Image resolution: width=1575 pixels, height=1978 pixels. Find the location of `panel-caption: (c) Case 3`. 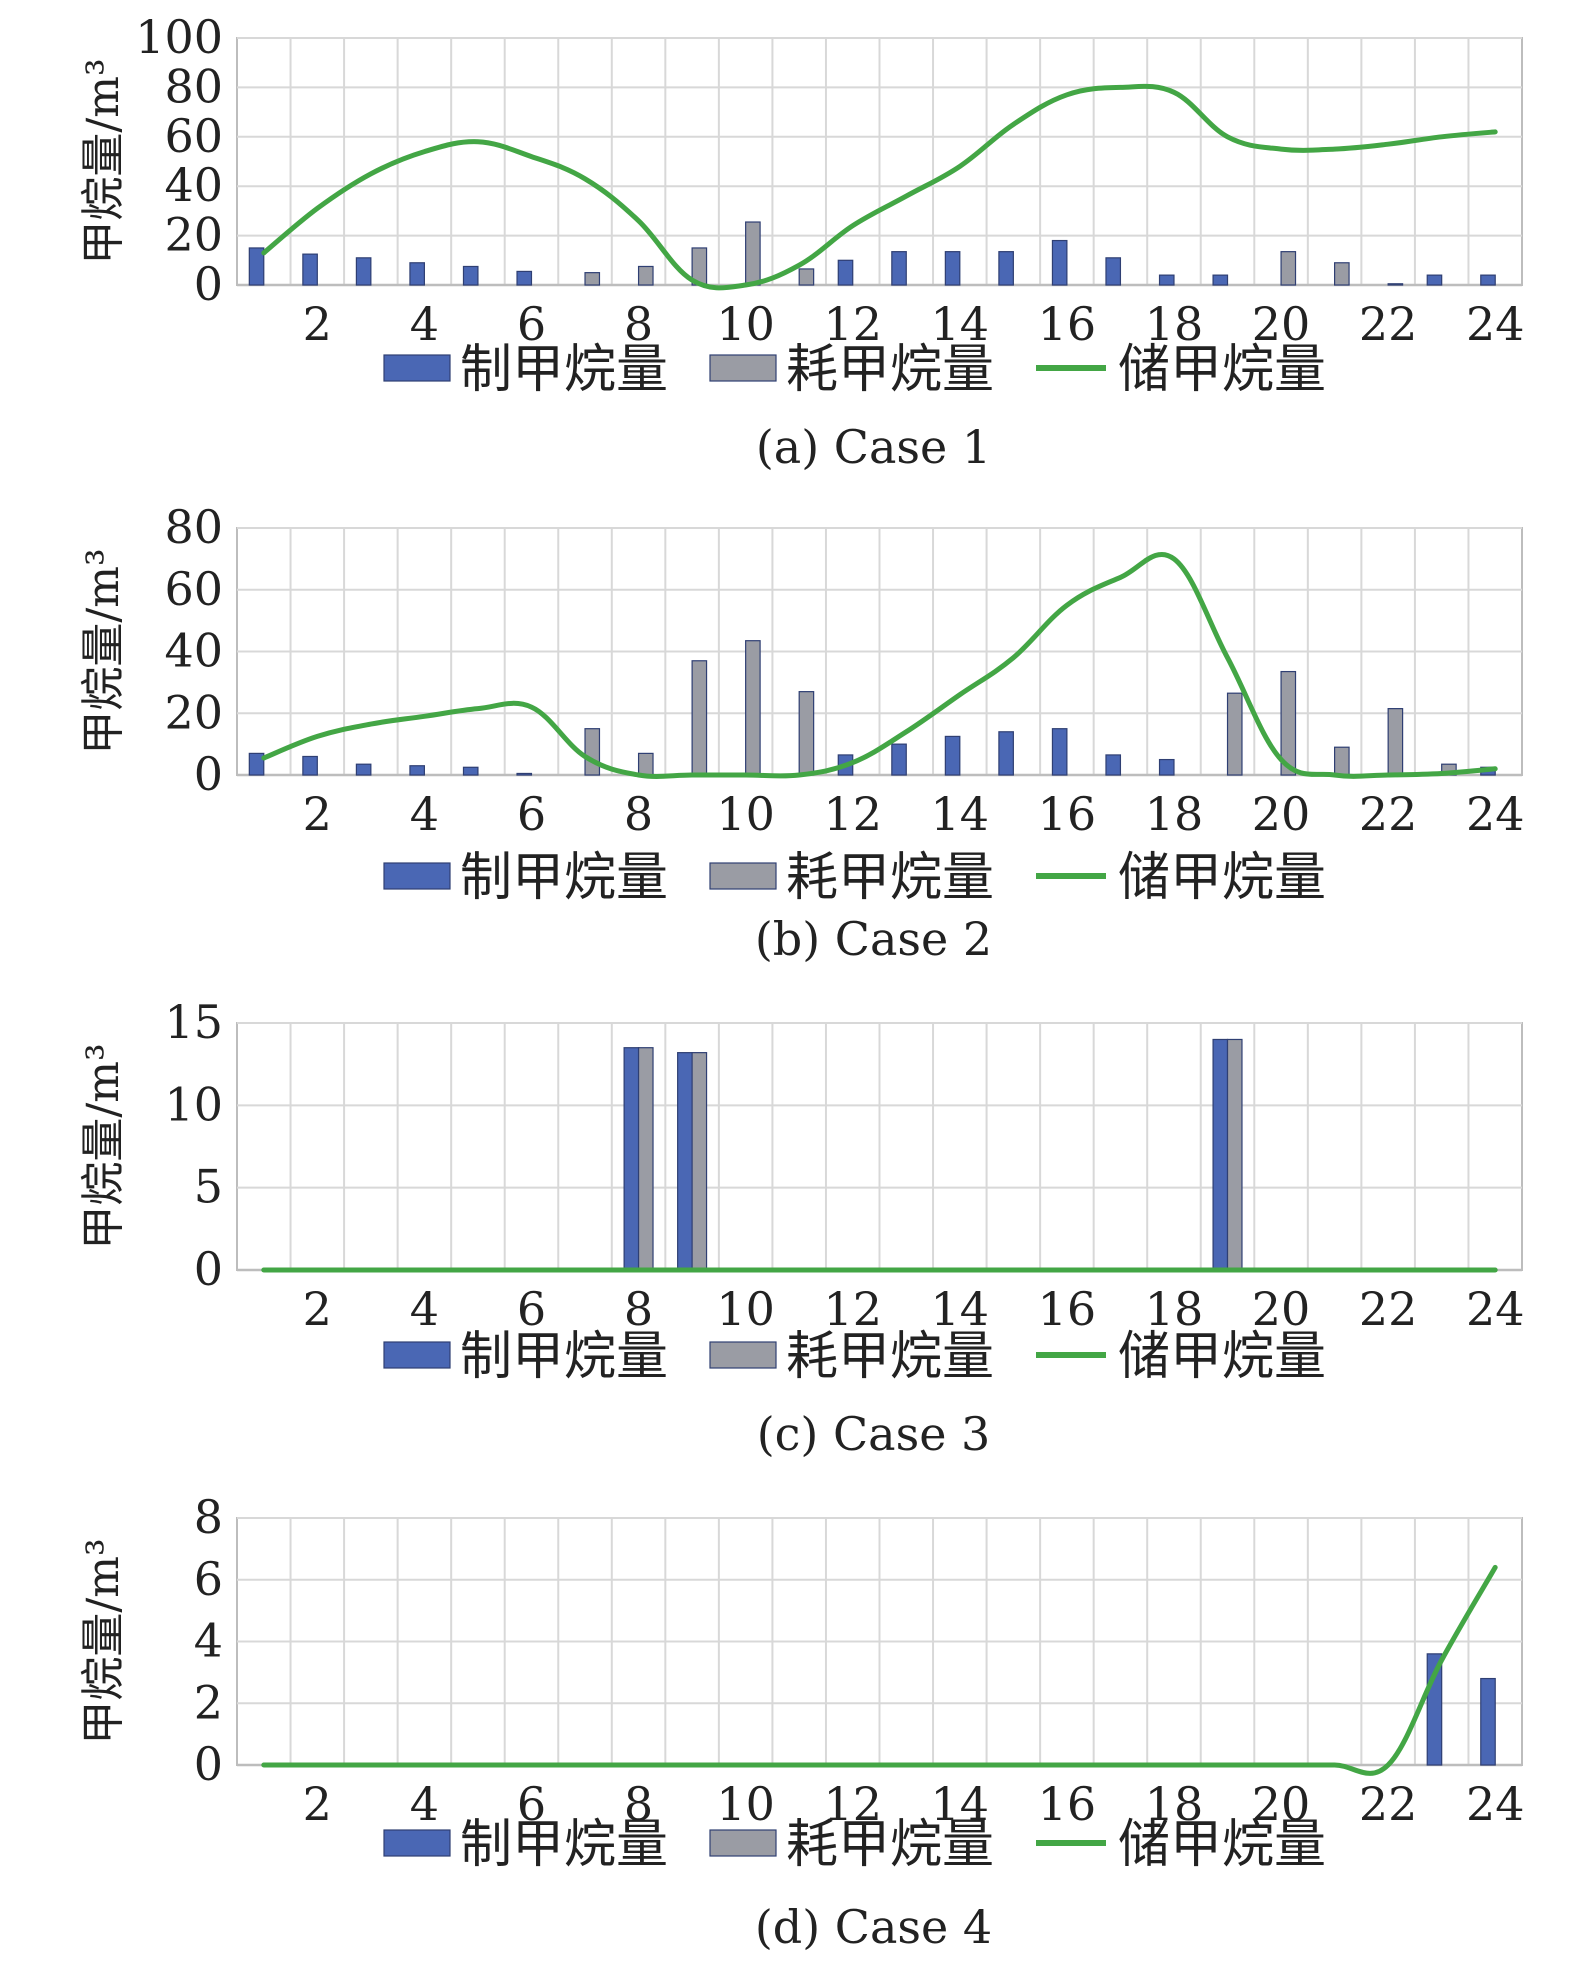

panel-caption: (c) Case 3 is located at coordinates (874, 1434).